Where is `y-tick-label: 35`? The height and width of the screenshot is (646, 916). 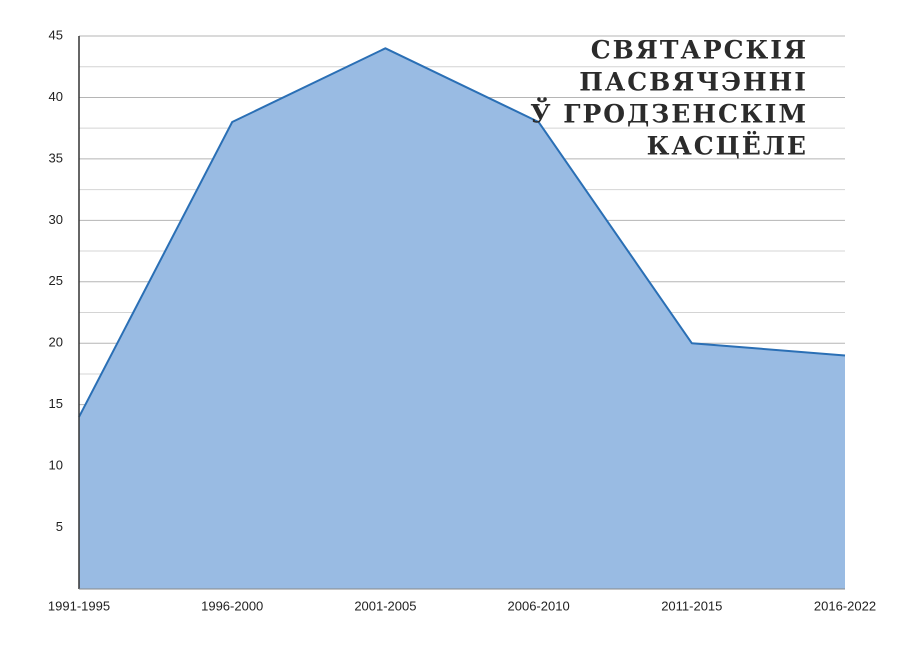
y-tick-label: 35 is located at coordinates (56, 157).